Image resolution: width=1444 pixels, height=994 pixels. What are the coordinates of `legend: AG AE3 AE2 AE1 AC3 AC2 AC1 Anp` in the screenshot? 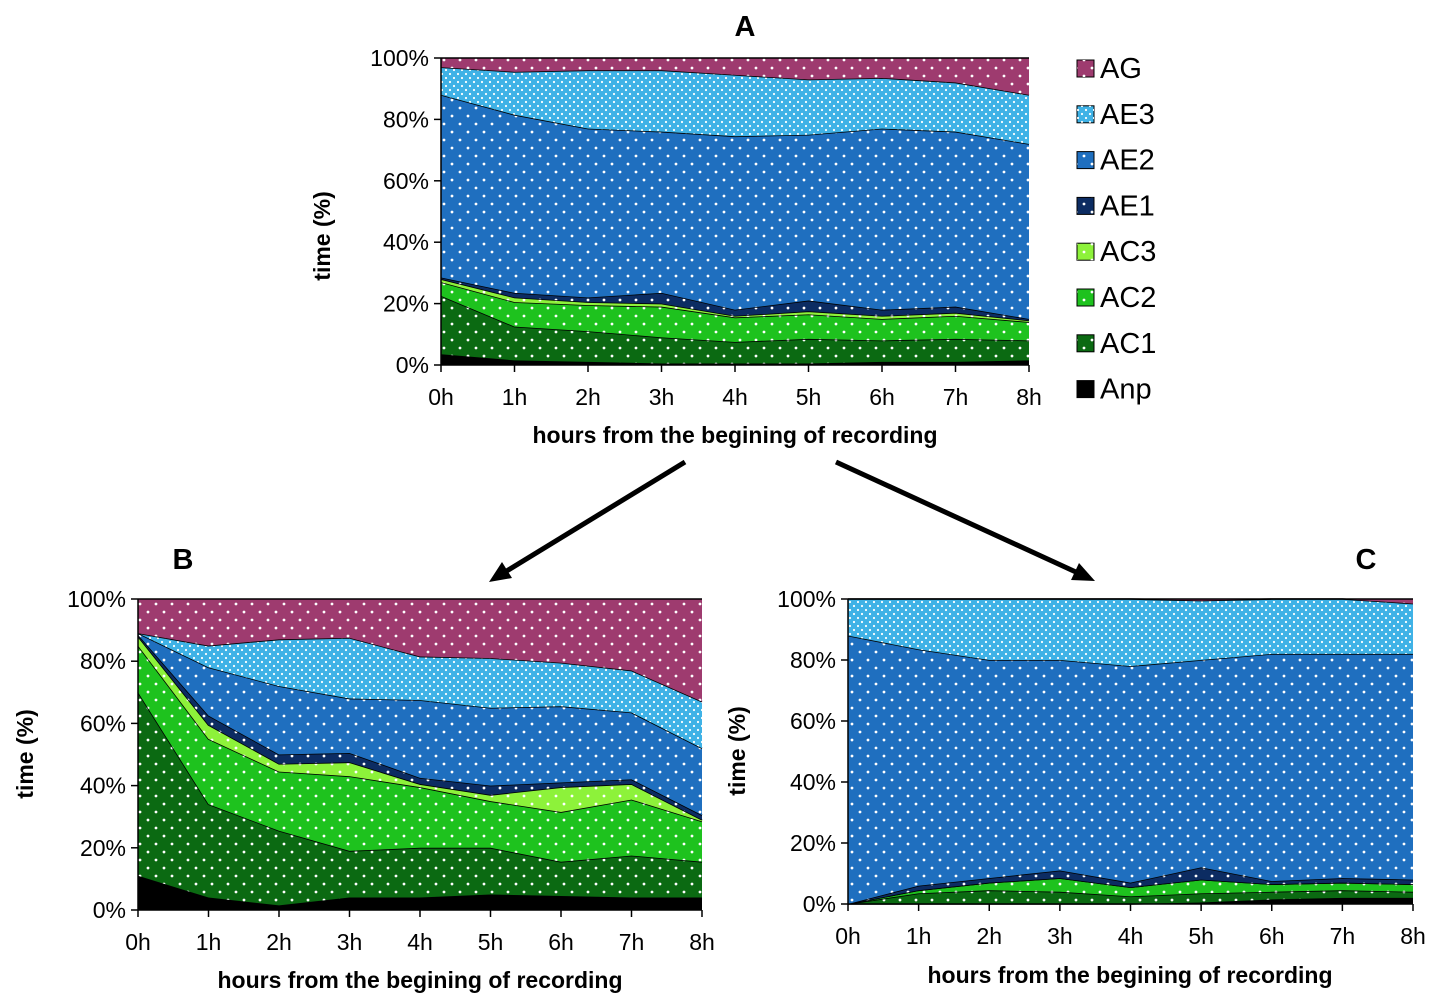 It's located at (1116, 229).